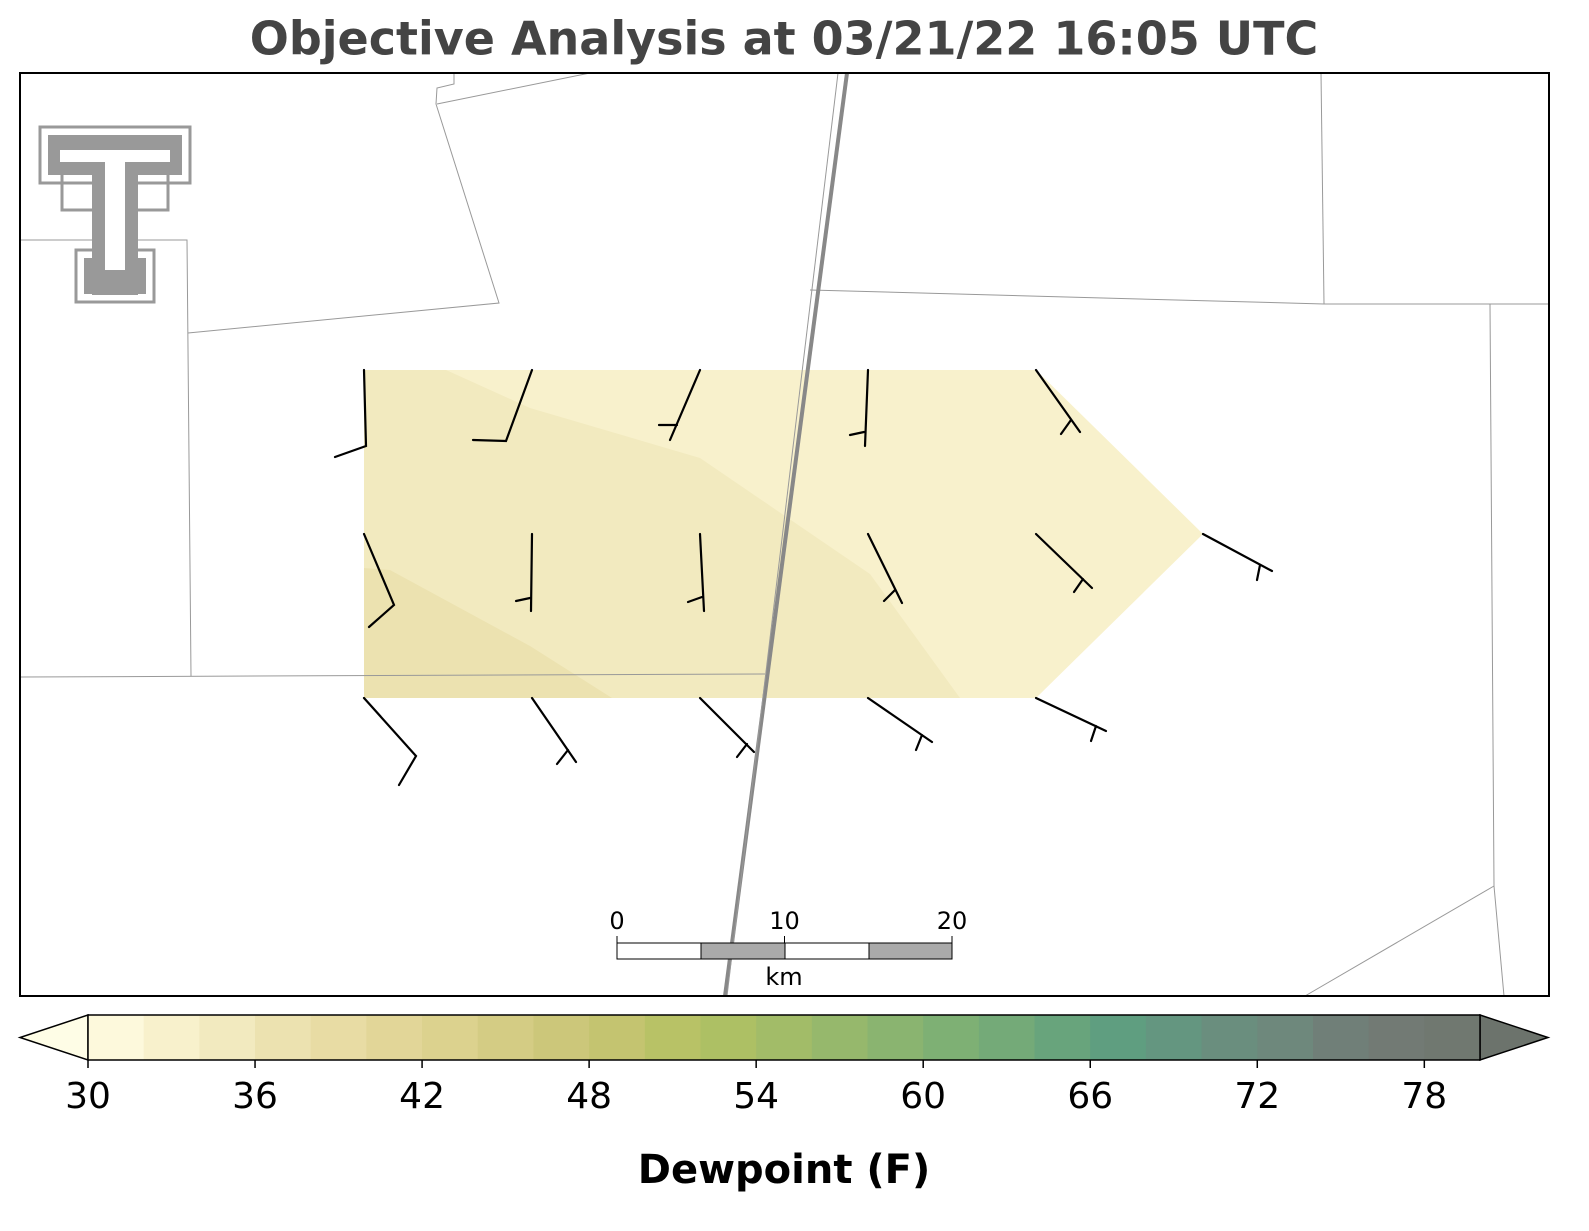  What do you see at coordinates (923, 1096) in the screenshot?
I see `colorbar-tick-label: 60` at bounding box center [923, 1096].